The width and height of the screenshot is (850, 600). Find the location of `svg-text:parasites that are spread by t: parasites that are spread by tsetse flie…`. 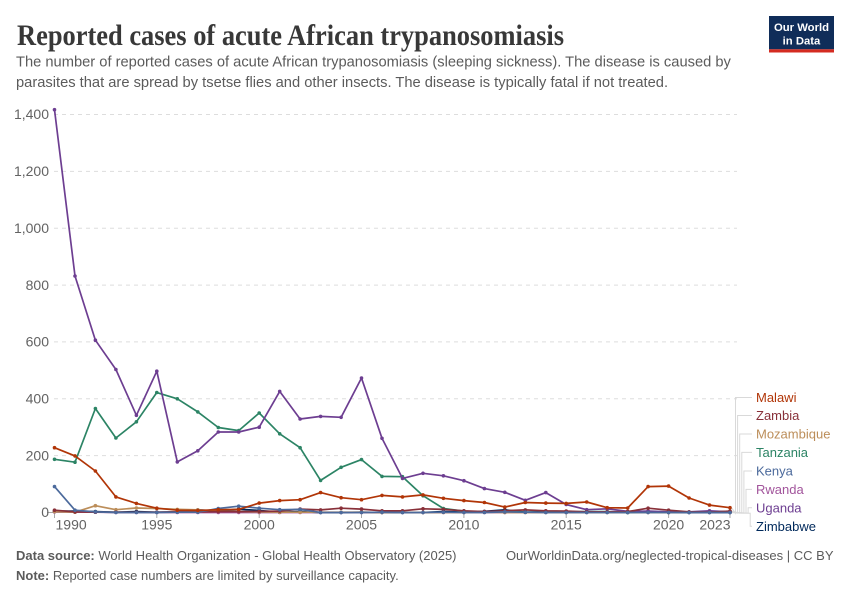

svg-text:parasites that are spread by t: parasites that are spread by tsetse flie… is located at coordinates (342, 83).